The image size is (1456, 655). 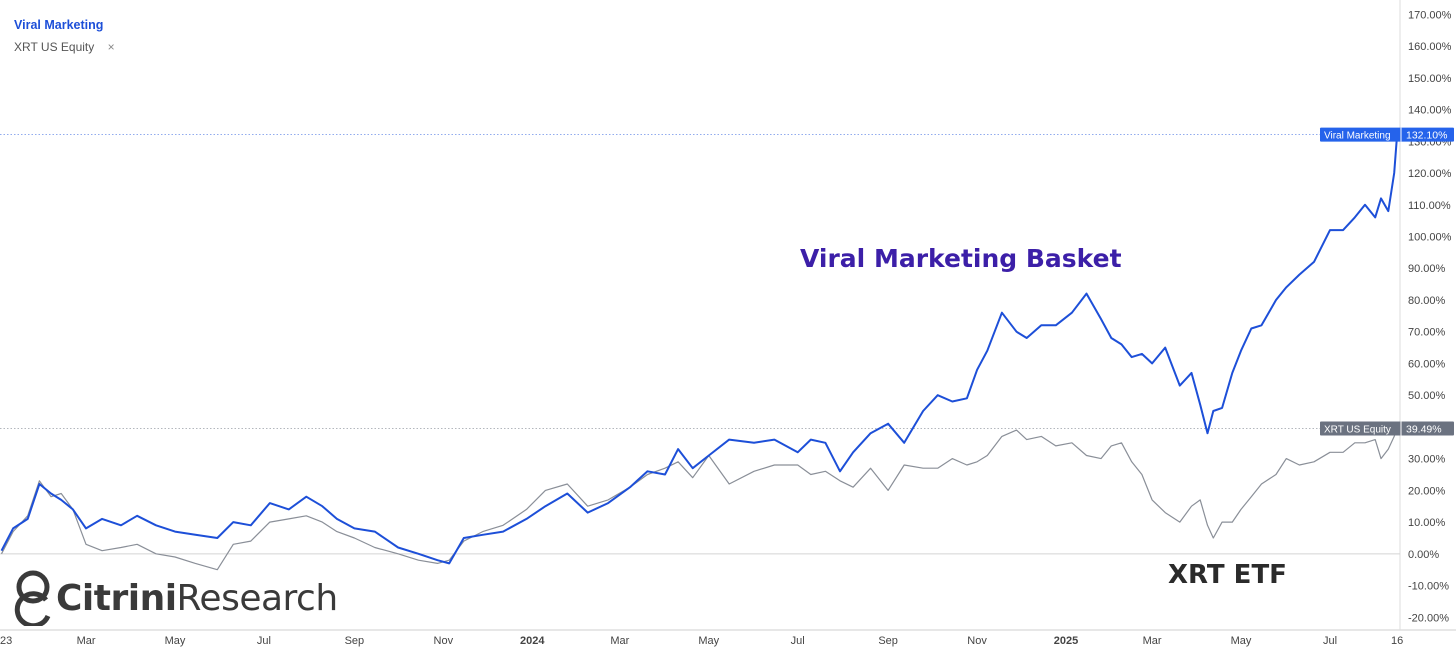 What do you see at coordinates (1427, 333) in the screenshot?
I see `y-tick-label: 70.00%` at bounding box center [1427, 333].